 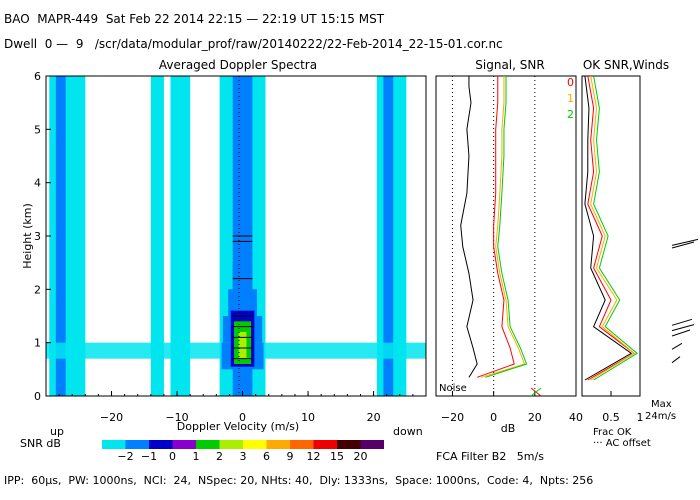 I want to click on noise-label: Noise, so click(x=453, y=388).